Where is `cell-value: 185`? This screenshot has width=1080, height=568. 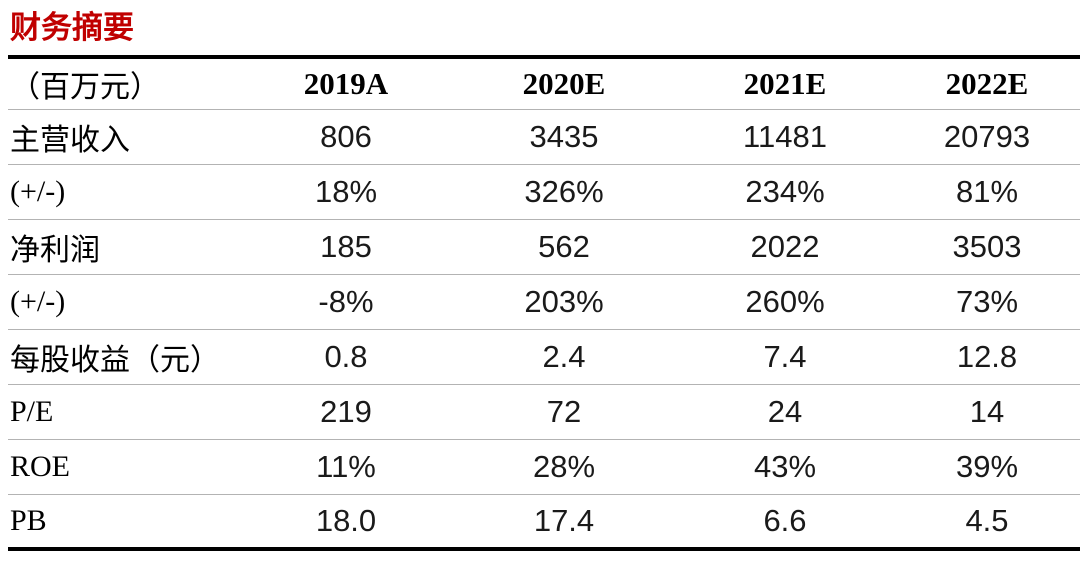
cell-value: 185 is located at coordinates (346, 246).